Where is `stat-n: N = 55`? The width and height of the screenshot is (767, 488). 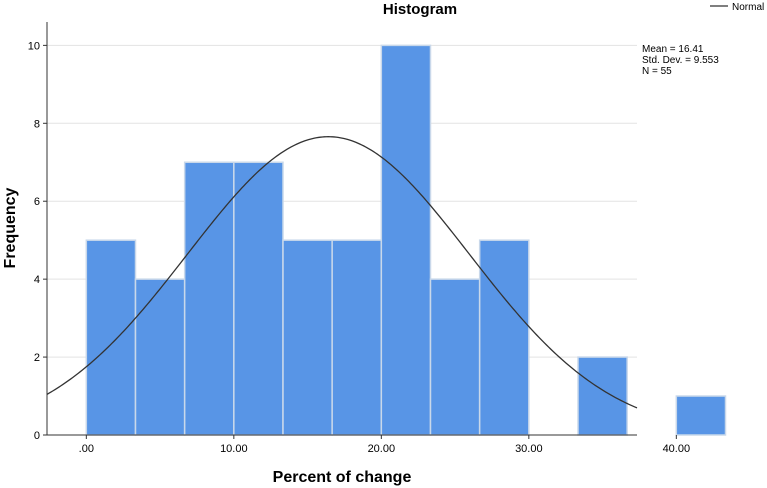
stat-n: N = 55 is located at coordinates (657, 71).